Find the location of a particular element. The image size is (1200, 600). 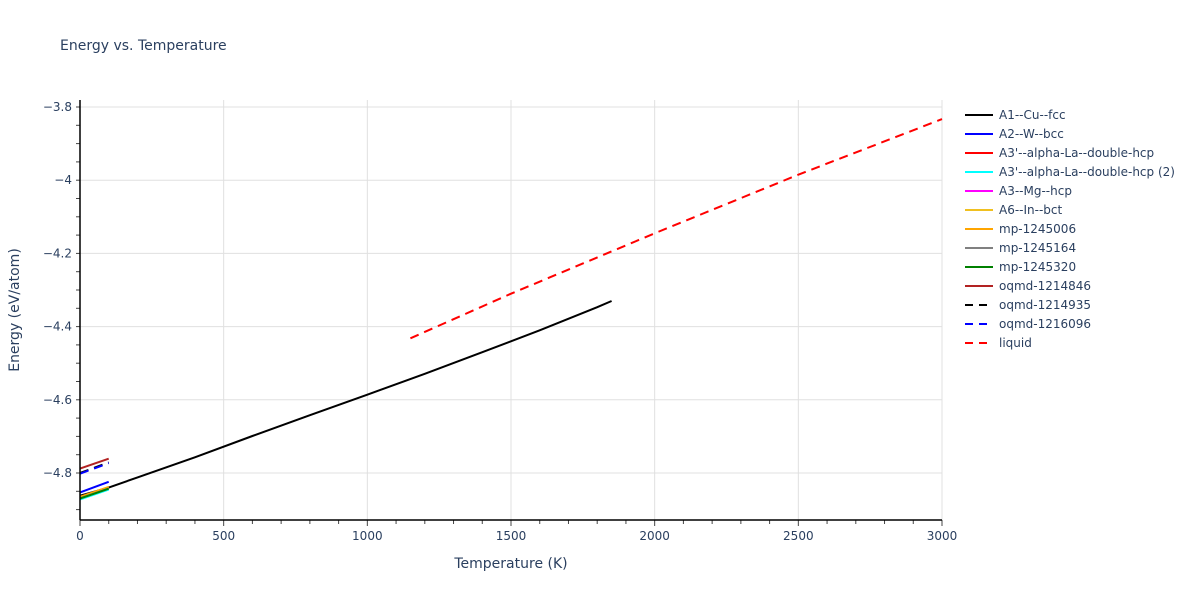

legend-label: oqmd-1216096 is located at coordinates (1045, 324).